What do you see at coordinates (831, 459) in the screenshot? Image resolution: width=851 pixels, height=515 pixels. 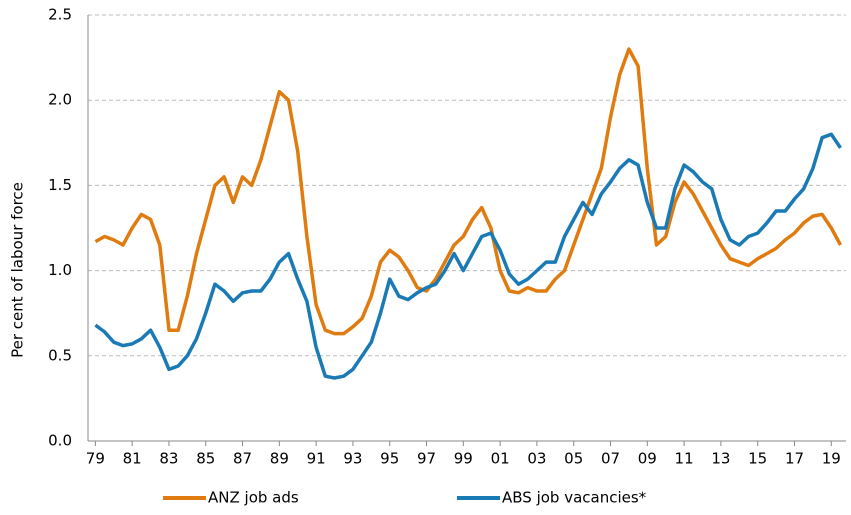 I see `x-tick-label: 19` at bounding box center [831, 459].